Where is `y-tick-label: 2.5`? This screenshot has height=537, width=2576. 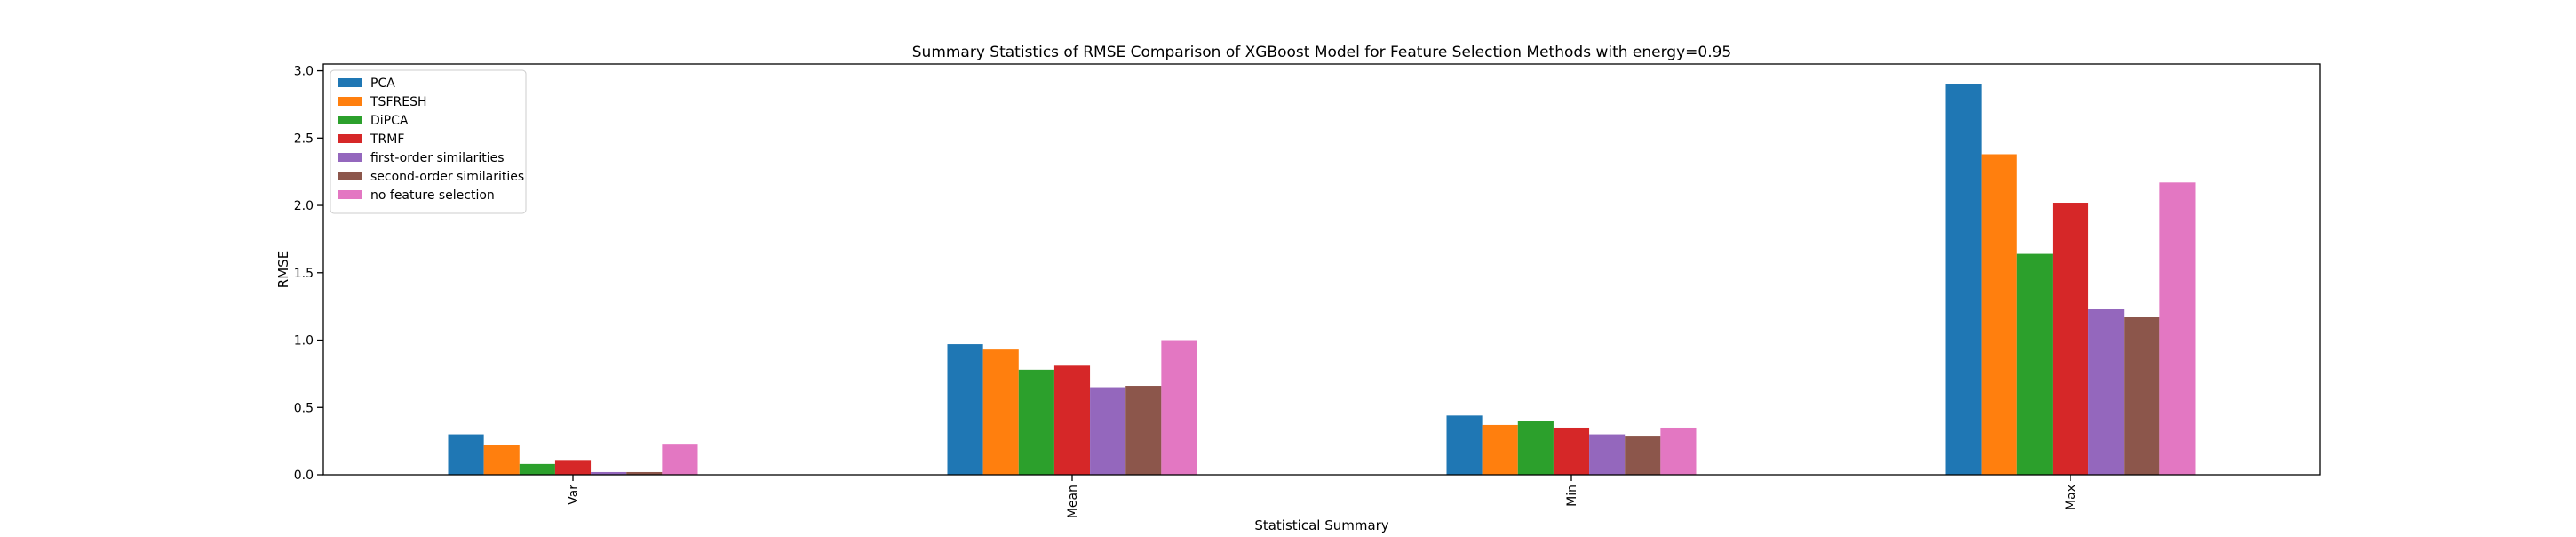
y-tick-label: 2.5 is located at coordinates (304, 139).